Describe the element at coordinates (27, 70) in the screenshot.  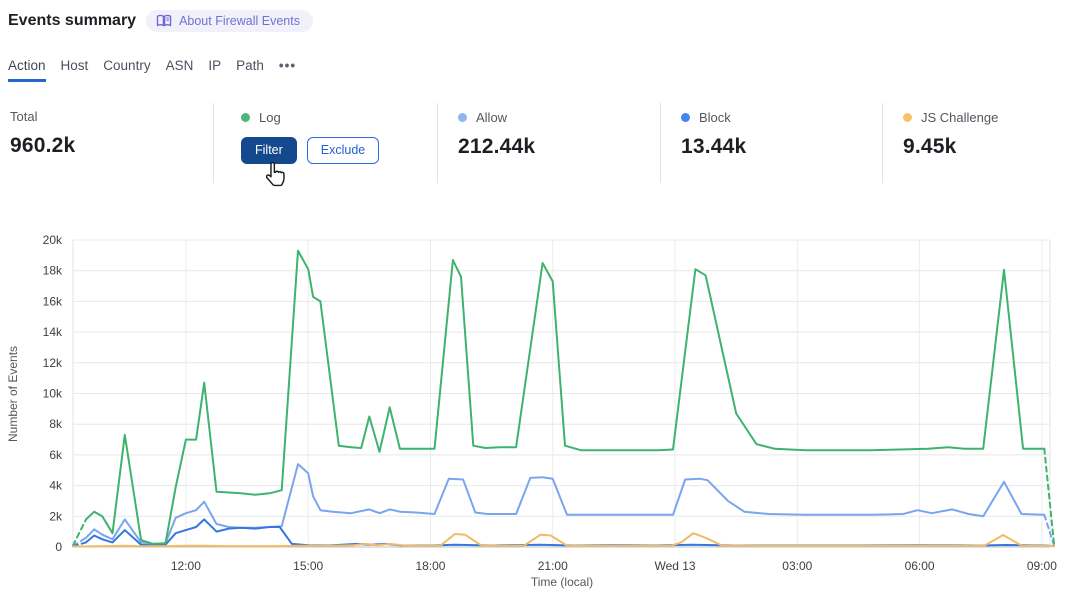
I see `tab-action: Action` at that location.